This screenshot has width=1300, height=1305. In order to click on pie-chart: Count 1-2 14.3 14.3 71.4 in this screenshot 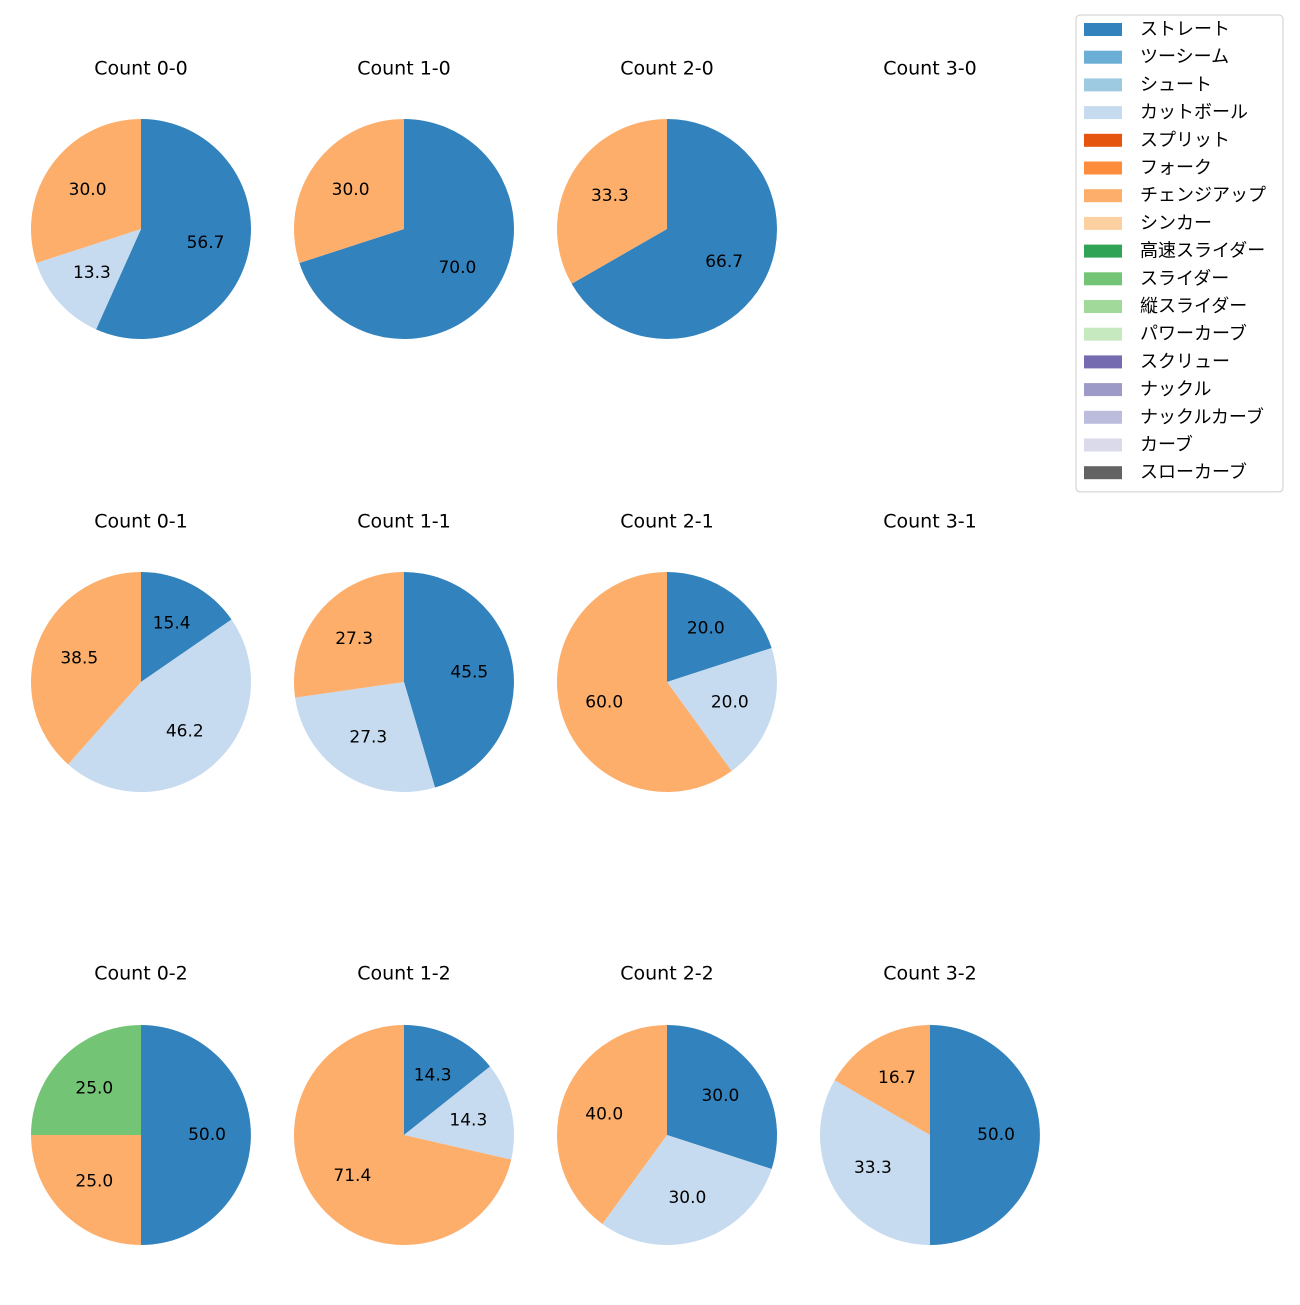, I will do `click(404, 1104)`.